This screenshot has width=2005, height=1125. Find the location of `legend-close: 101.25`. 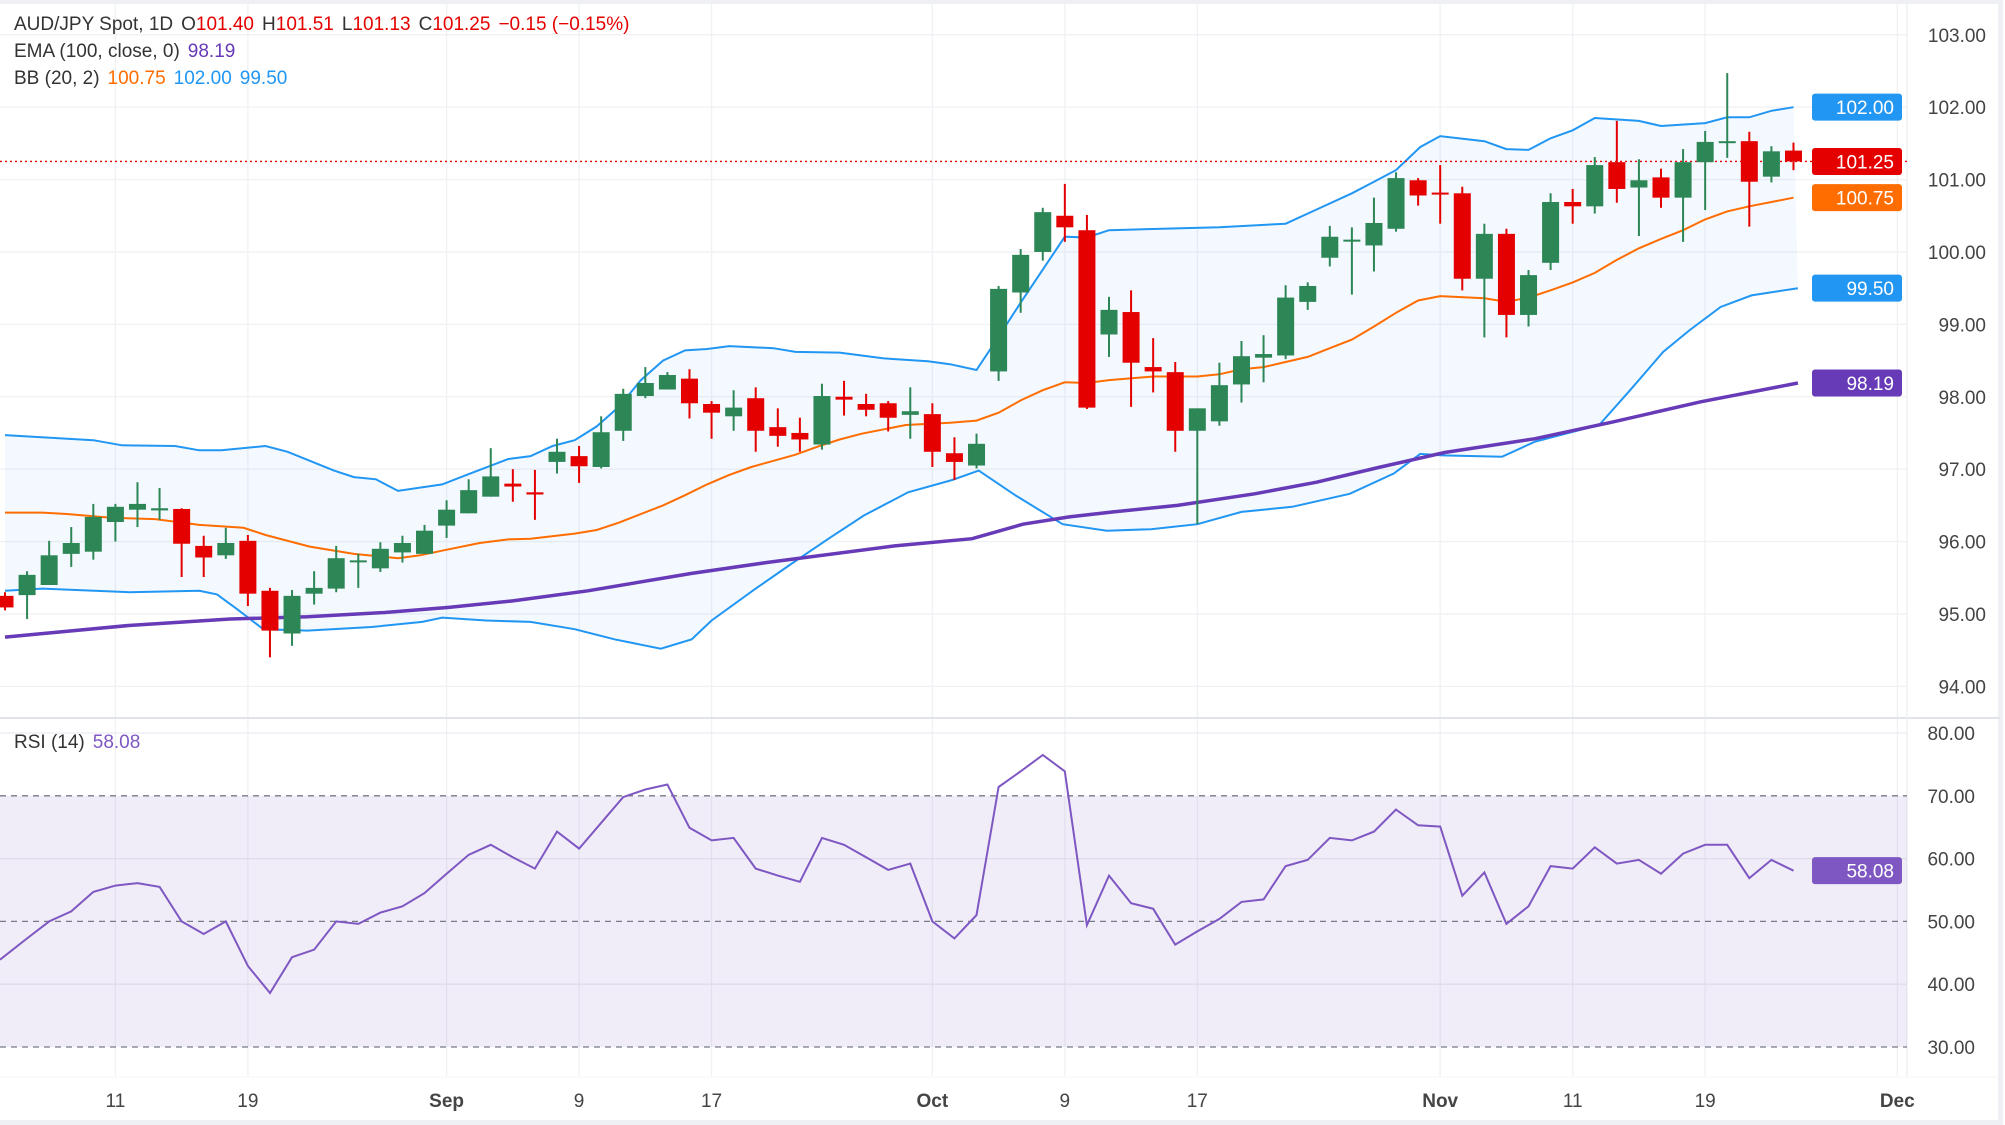

legend-close: 101.25 is located at coordinates (461, 24).